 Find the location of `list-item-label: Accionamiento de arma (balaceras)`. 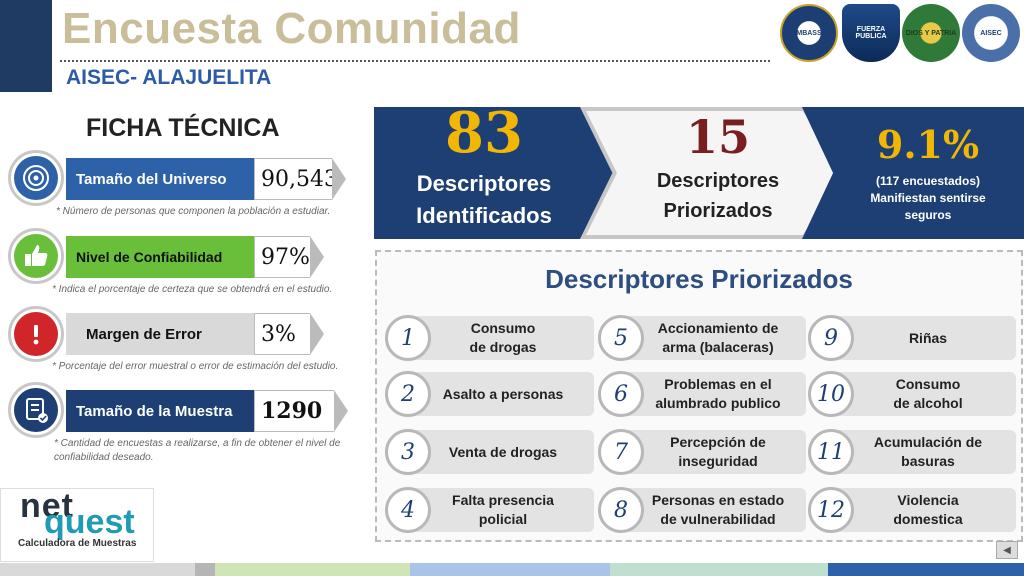

list-item-label: Accionamiento de arma (balaceras) is located at coordinates (718, 337).